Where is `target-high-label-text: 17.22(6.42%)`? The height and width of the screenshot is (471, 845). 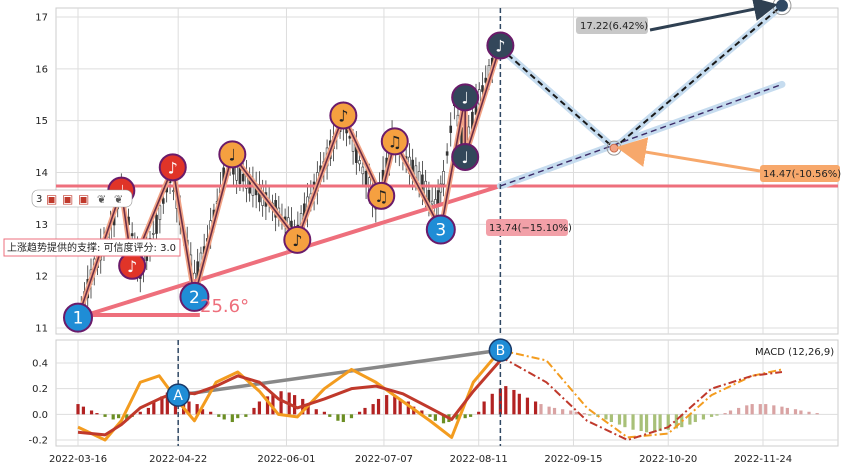 target-high-label-text: 17.22(6.42%) is located at coordinates (614, 26).